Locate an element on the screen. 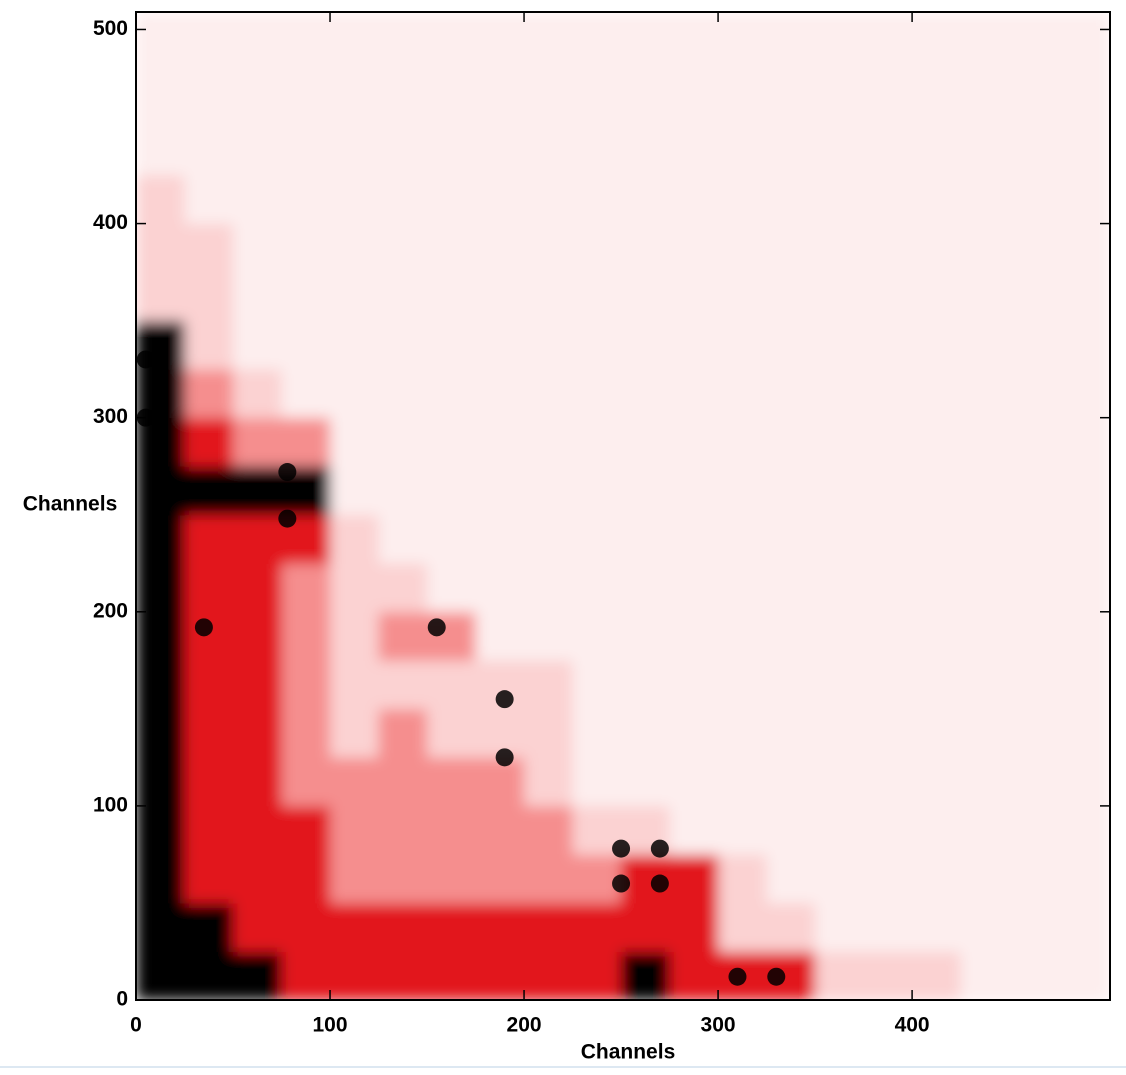 The image size is (1126, 1075). x-tick-label: 100 is located at coordinates (330, 1025).